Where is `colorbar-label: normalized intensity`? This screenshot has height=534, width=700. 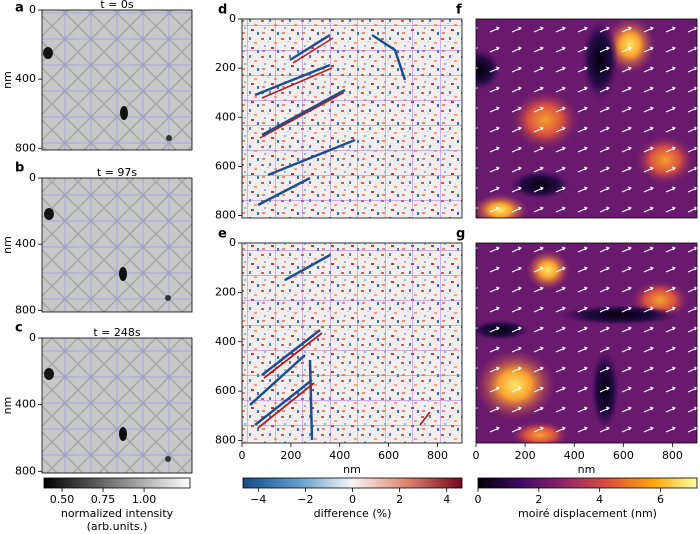
colorbar-label: normalized intensity is located at coordinates (117, 513).